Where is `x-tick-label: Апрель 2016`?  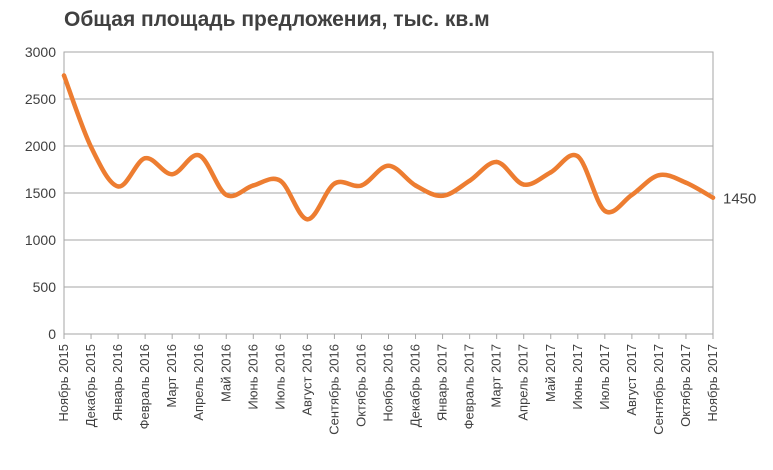
x-tick-label: Апрель 2016 is located at coordinates (198, 382).